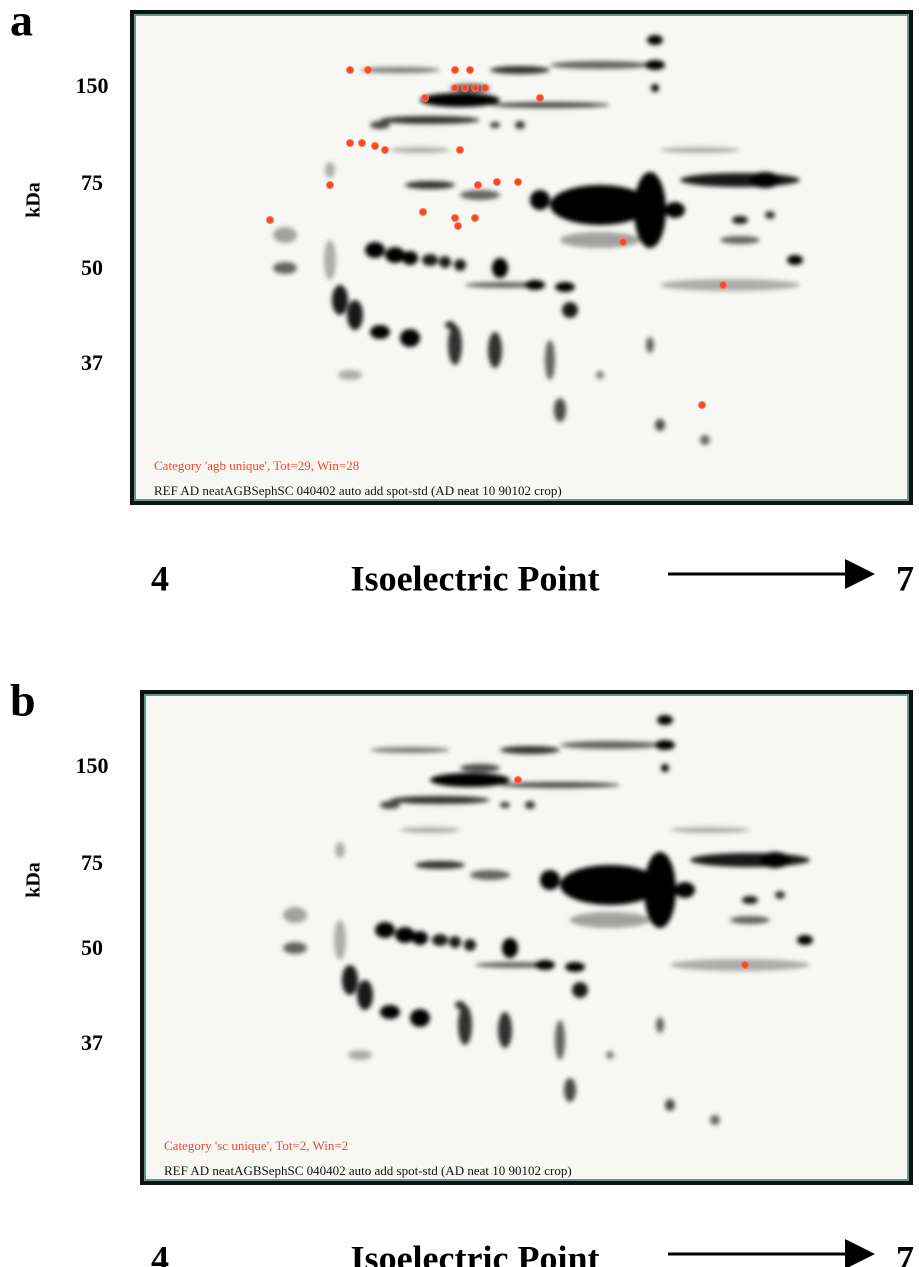  Describe the element at coordinates (905, 578) in the screenshot. I see `x-end-label: 7` at that location.